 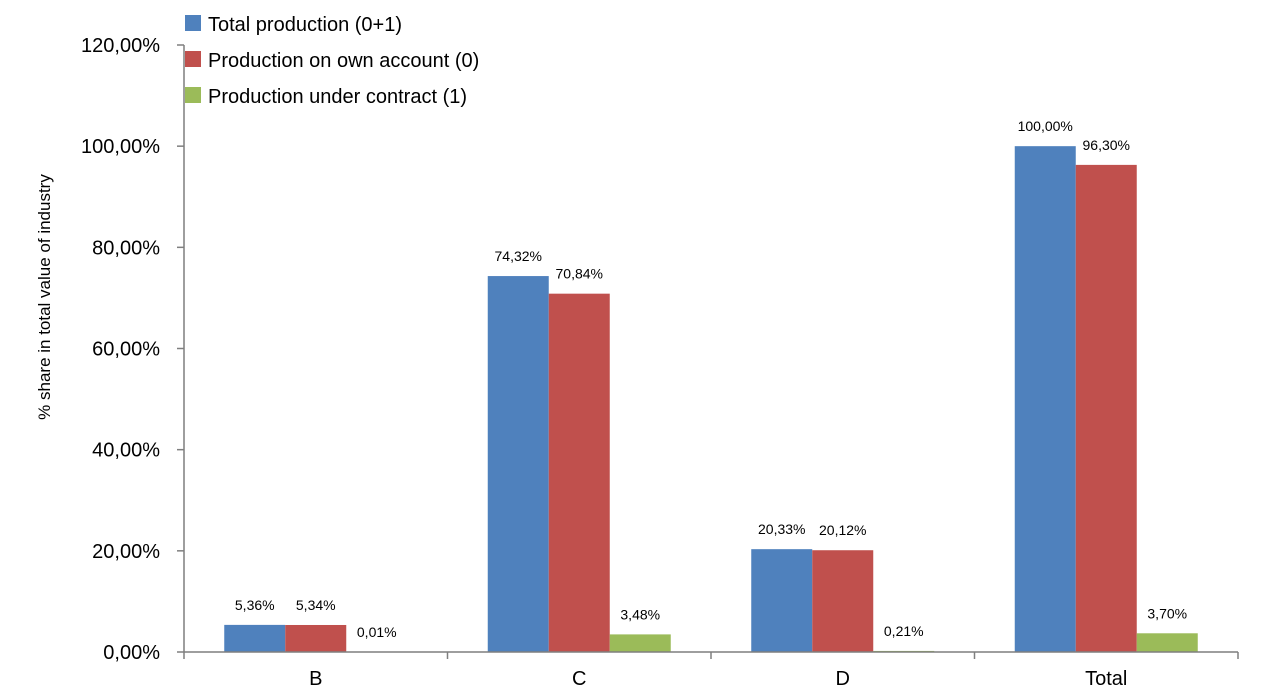 I want to click on y-tick-label: 40,00%, so click(x=126, y=451).